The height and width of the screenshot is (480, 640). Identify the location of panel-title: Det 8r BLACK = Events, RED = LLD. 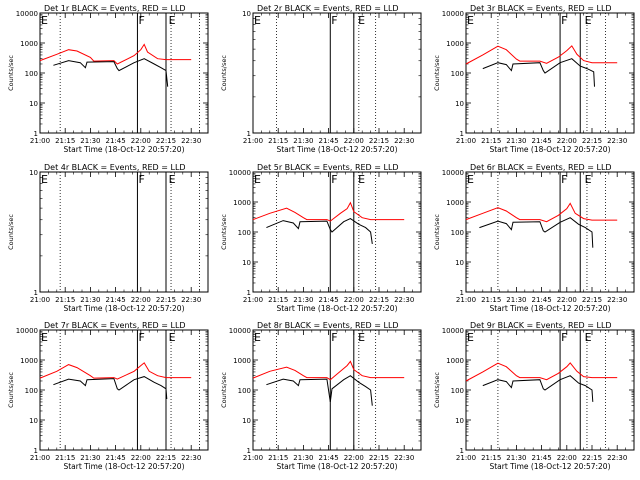
(328, 325).